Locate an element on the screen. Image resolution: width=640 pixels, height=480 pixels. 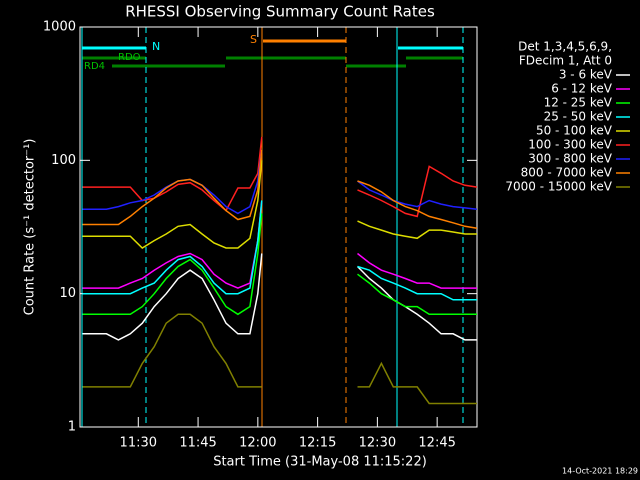
legend-label: 100 - 300 keV is located at coordinates (570, 145).